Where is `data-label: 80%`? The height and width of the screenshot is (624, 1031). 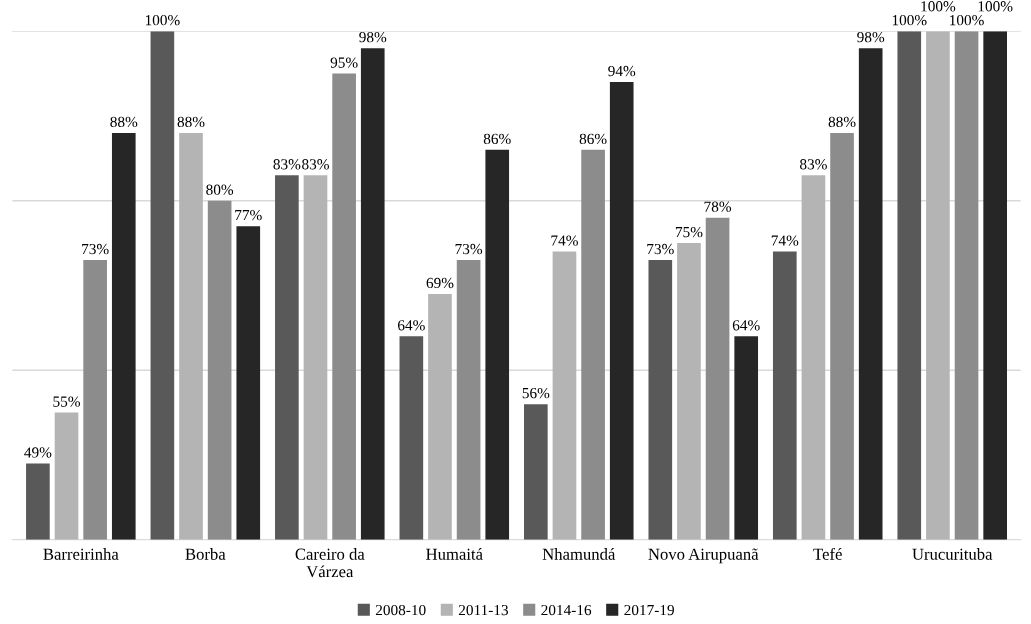 data-label: 80% is located at coordinates (220, 189).